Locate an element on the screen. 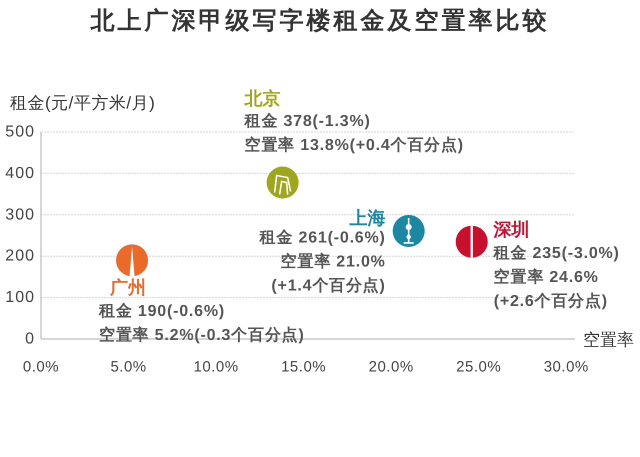 The width and height of the screenshot is (640, 457). series-label: 广州 is located at coordinates (128, 287).